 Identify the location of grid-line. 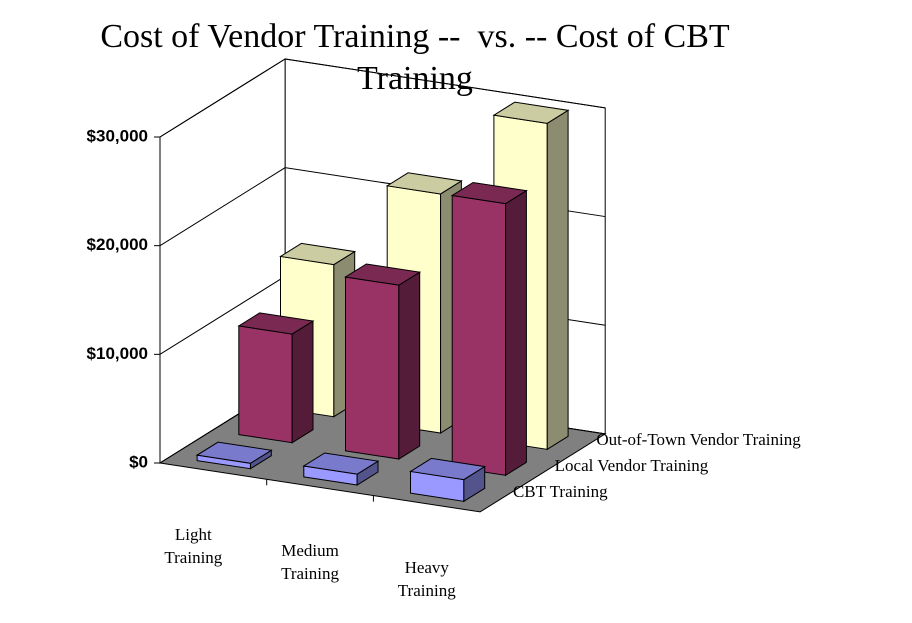
(382, 98).